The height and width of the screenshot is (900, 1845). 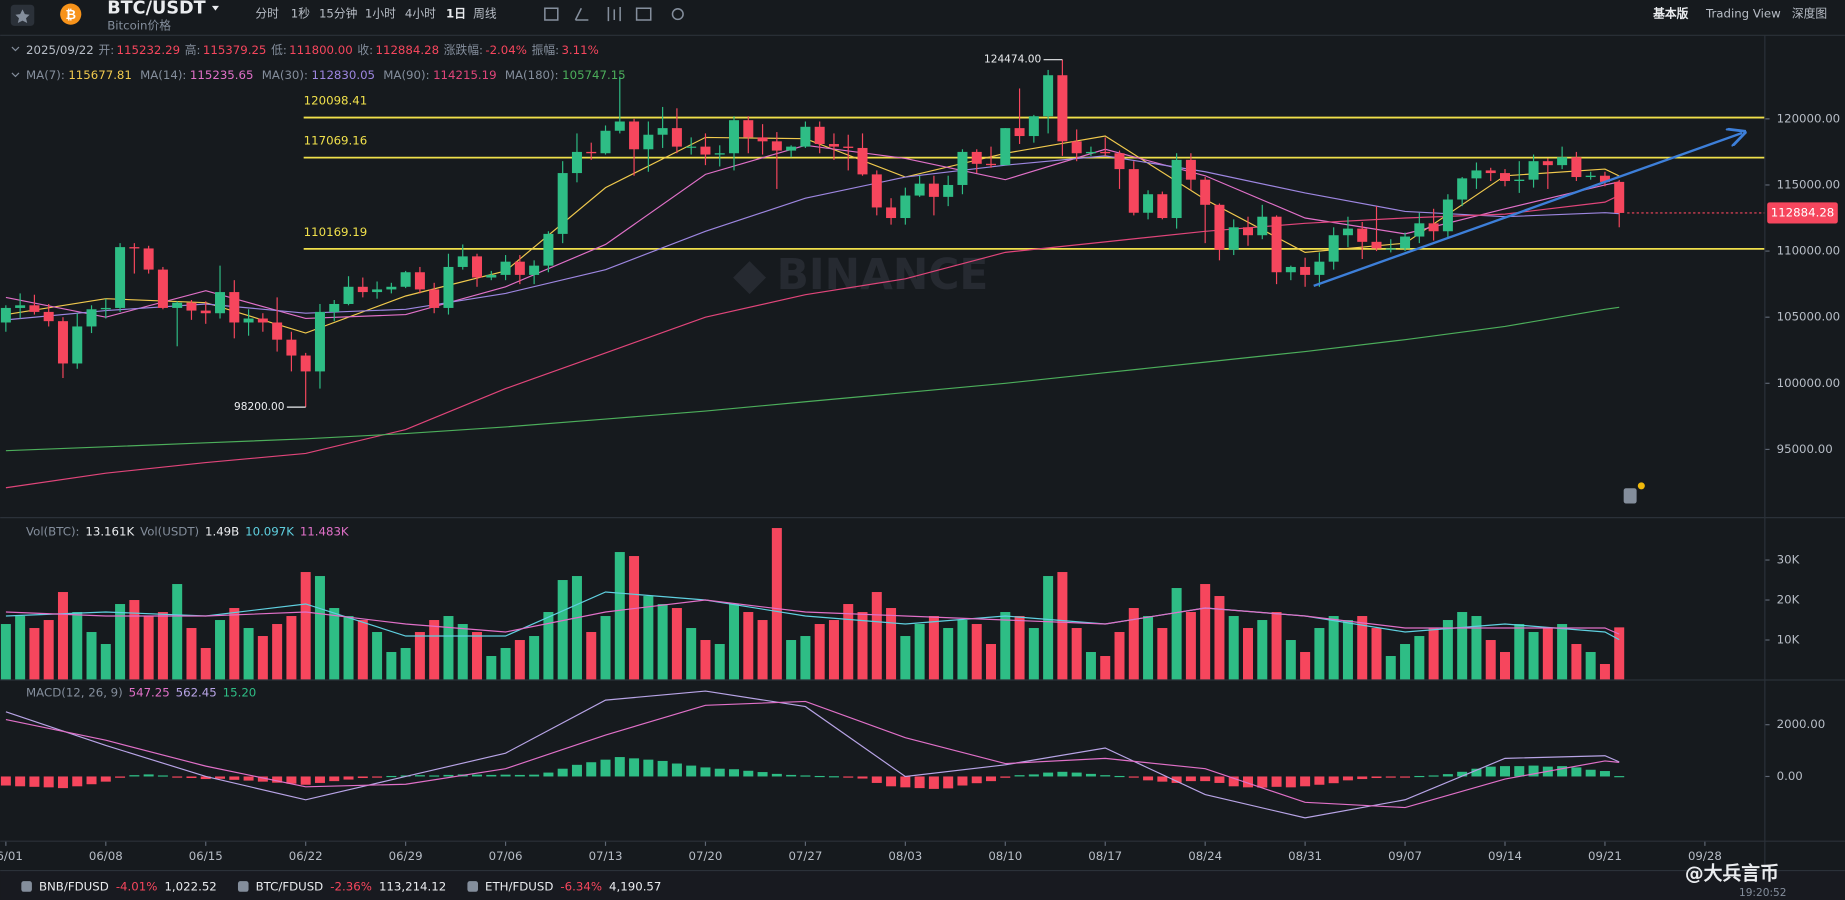 I want to click on subtitle: Bitcoin价格, so click(x=139, y=25).